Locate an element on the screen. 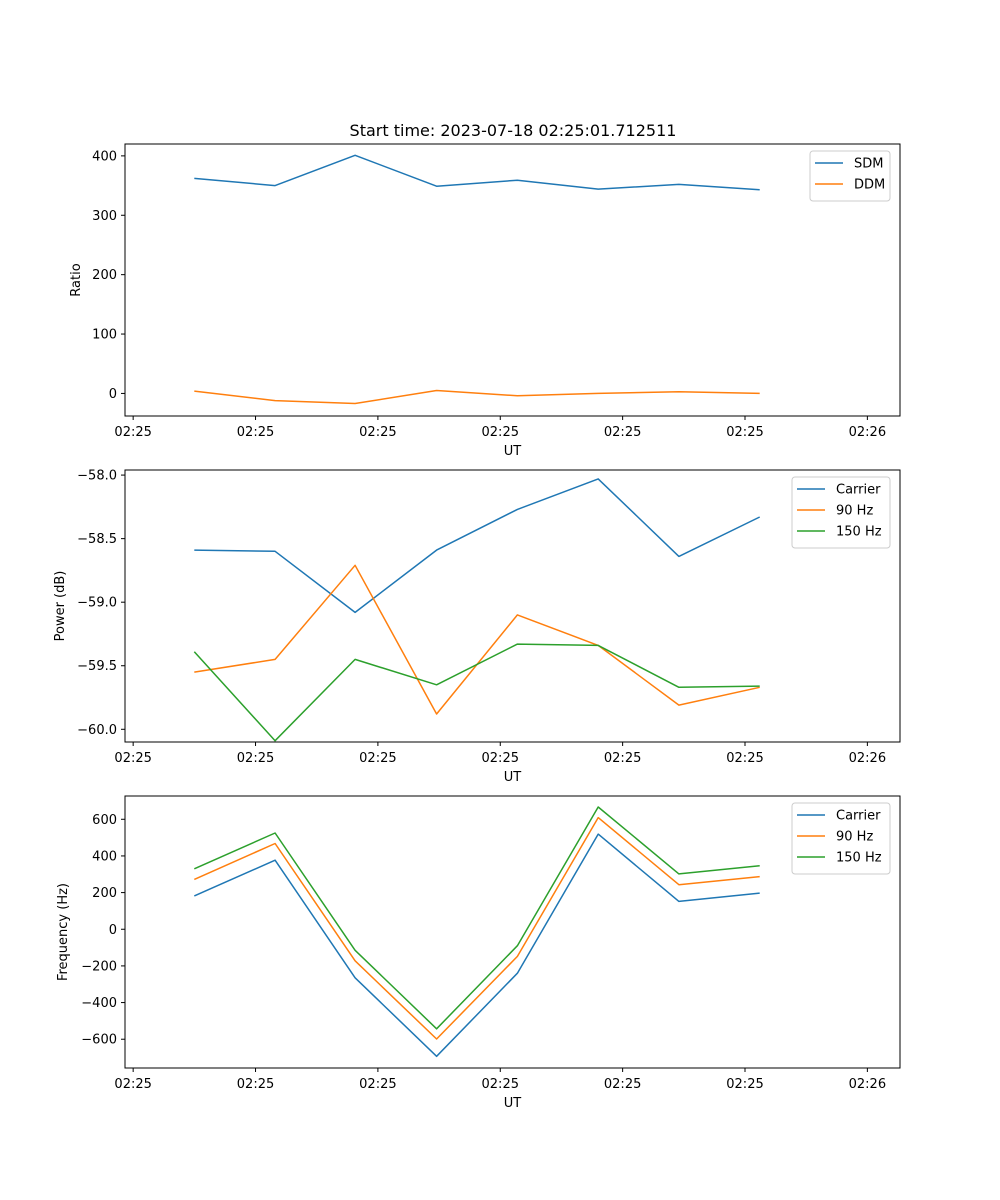 This screenshot has width=1000, height=1200. panel-2-legend: Carrier 90 Hz 150 Hz is located at coordinates (841, 512).